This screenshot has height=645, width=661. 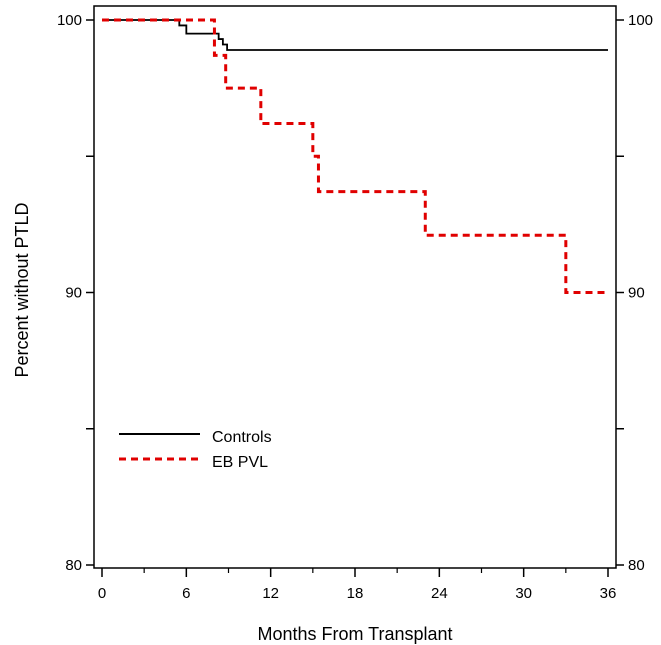 I want to click on x-axis: 0 6 12 18 24 30 36, so click(x=357, y=585).